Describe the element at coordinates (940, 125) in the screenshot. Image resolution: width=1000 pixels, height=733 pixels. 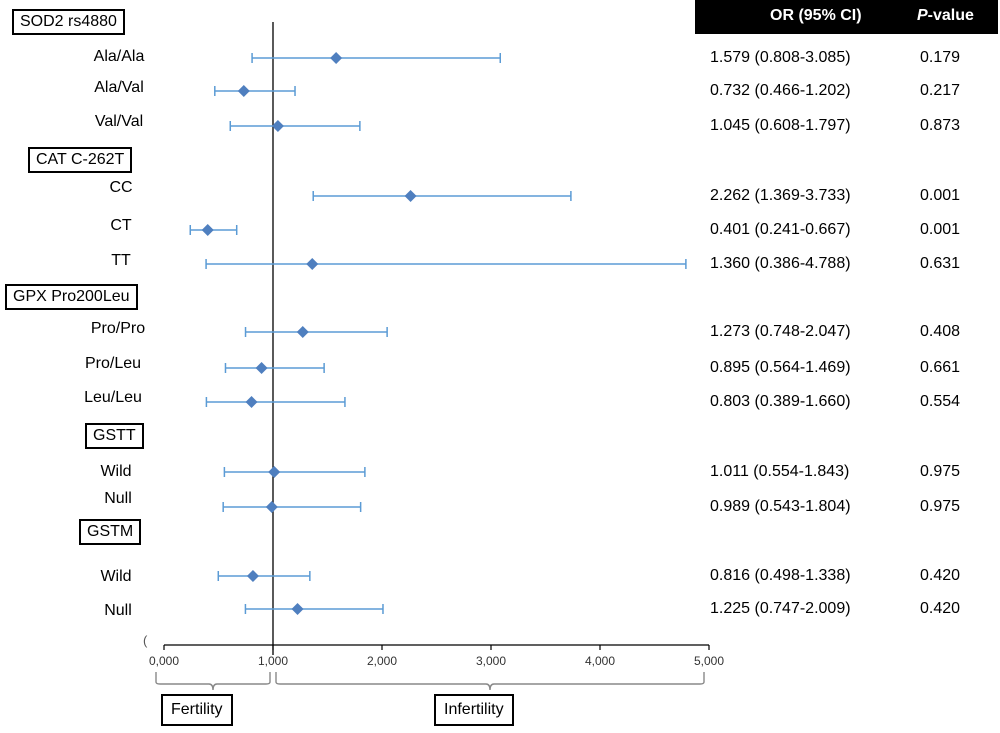
I see `p-value: 0.873` at that location.